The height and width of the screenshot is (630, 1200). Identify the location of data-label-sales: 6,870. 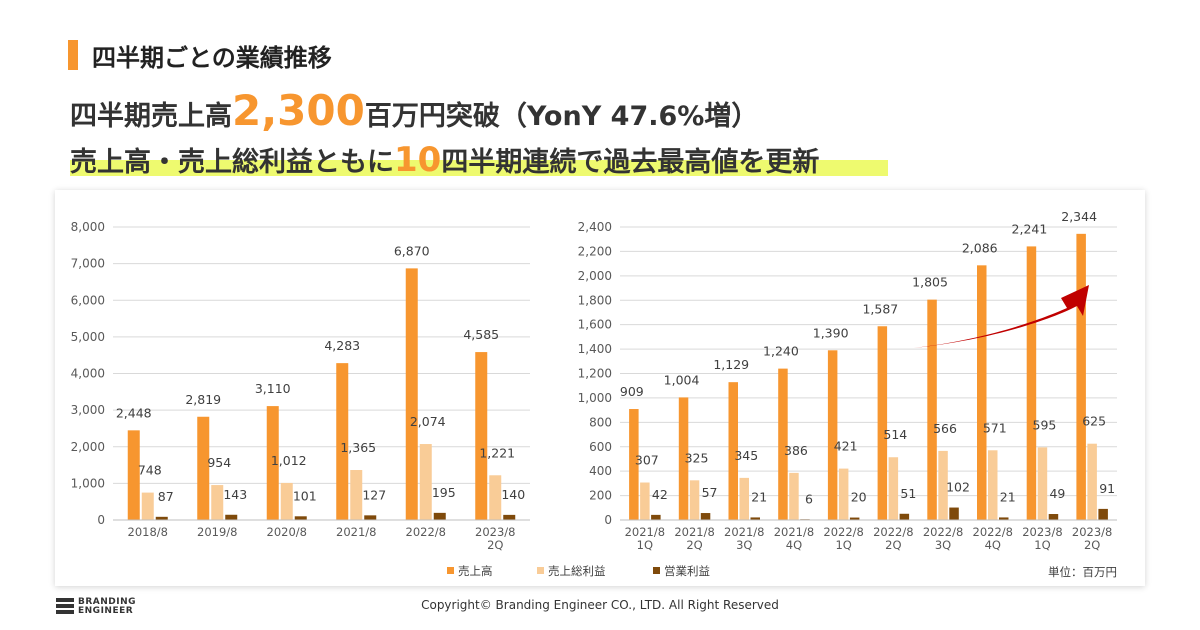
(412, 250).